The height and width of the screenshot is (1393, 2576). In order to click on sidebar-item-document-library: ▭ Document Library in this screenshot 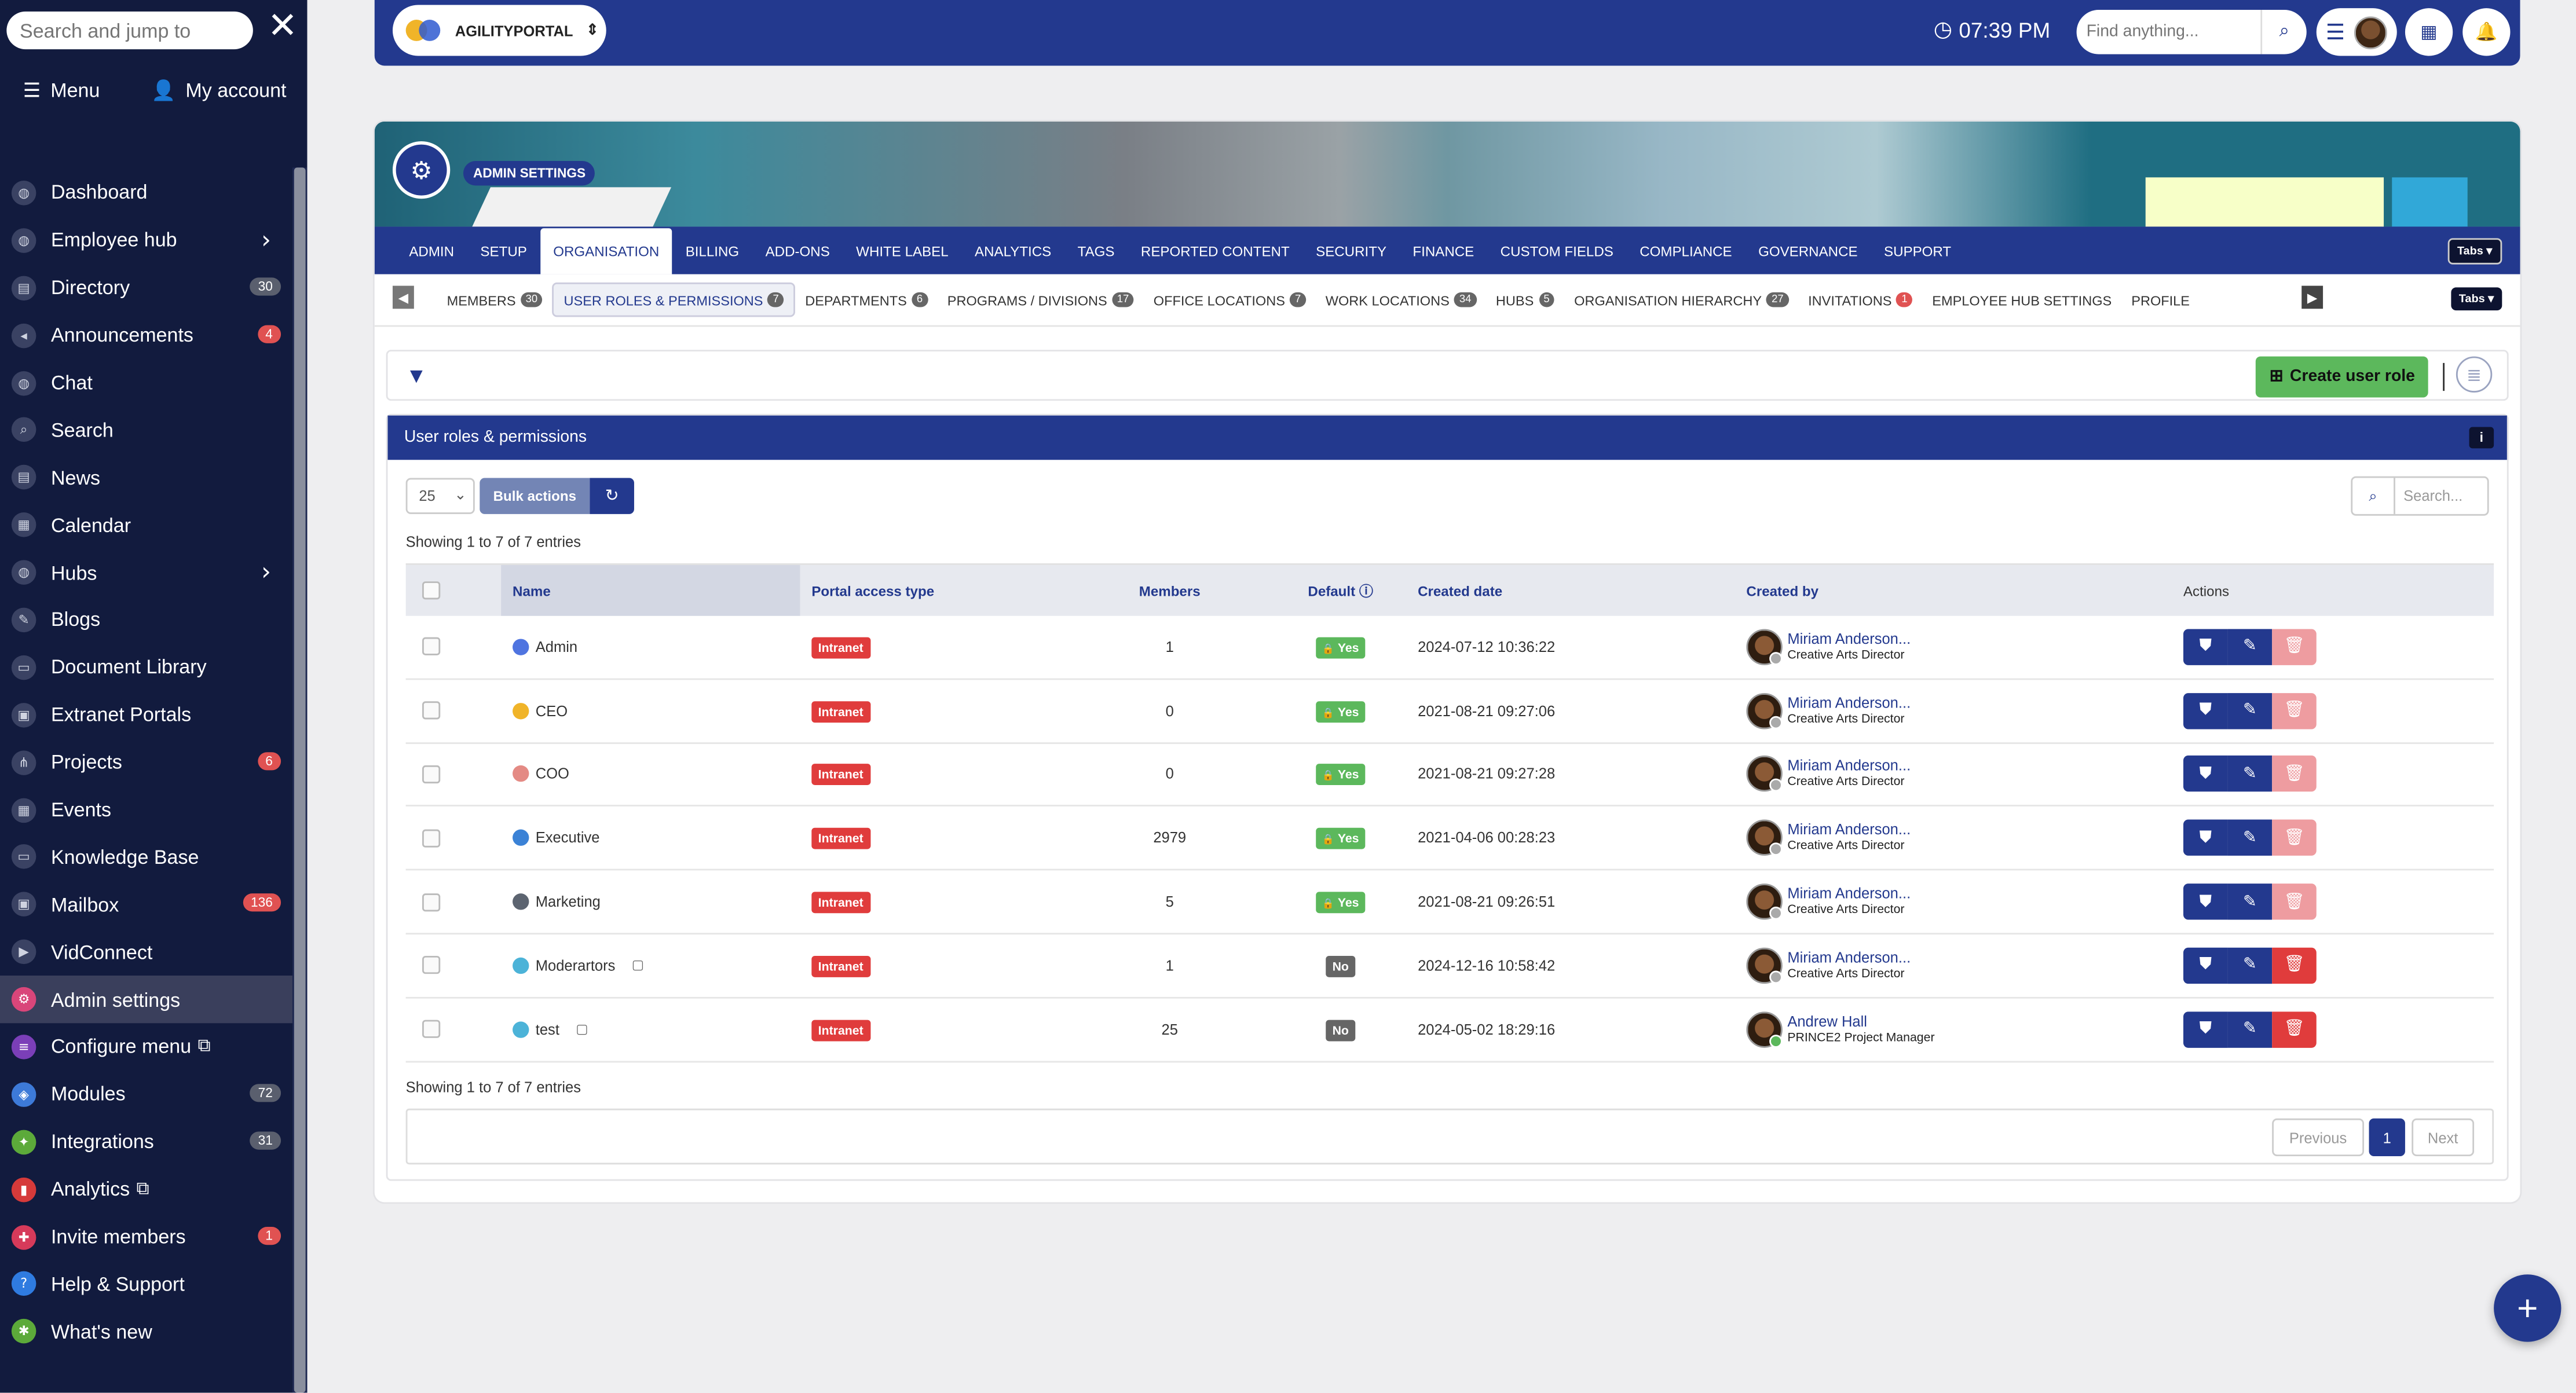, I will do `click(147, 667)`.